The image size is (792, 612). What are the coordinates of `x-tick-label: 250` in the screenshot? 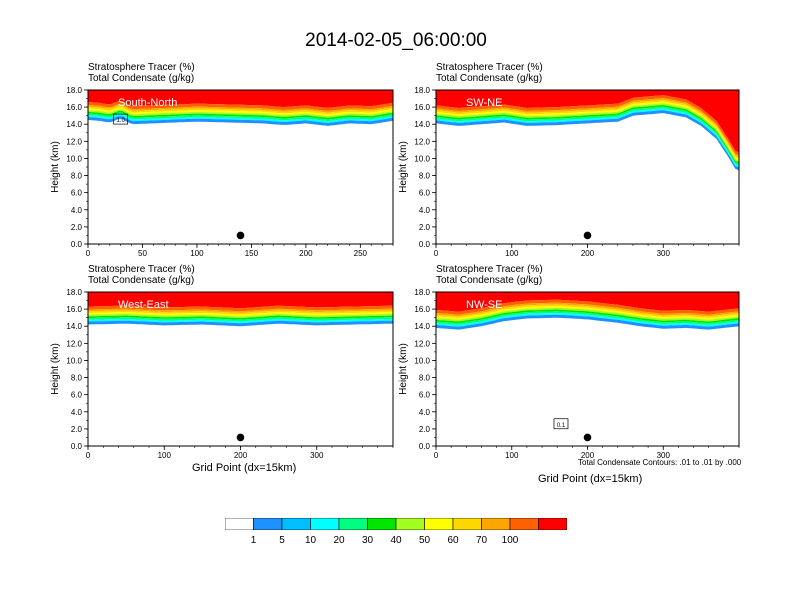 It's located at (361, 253).